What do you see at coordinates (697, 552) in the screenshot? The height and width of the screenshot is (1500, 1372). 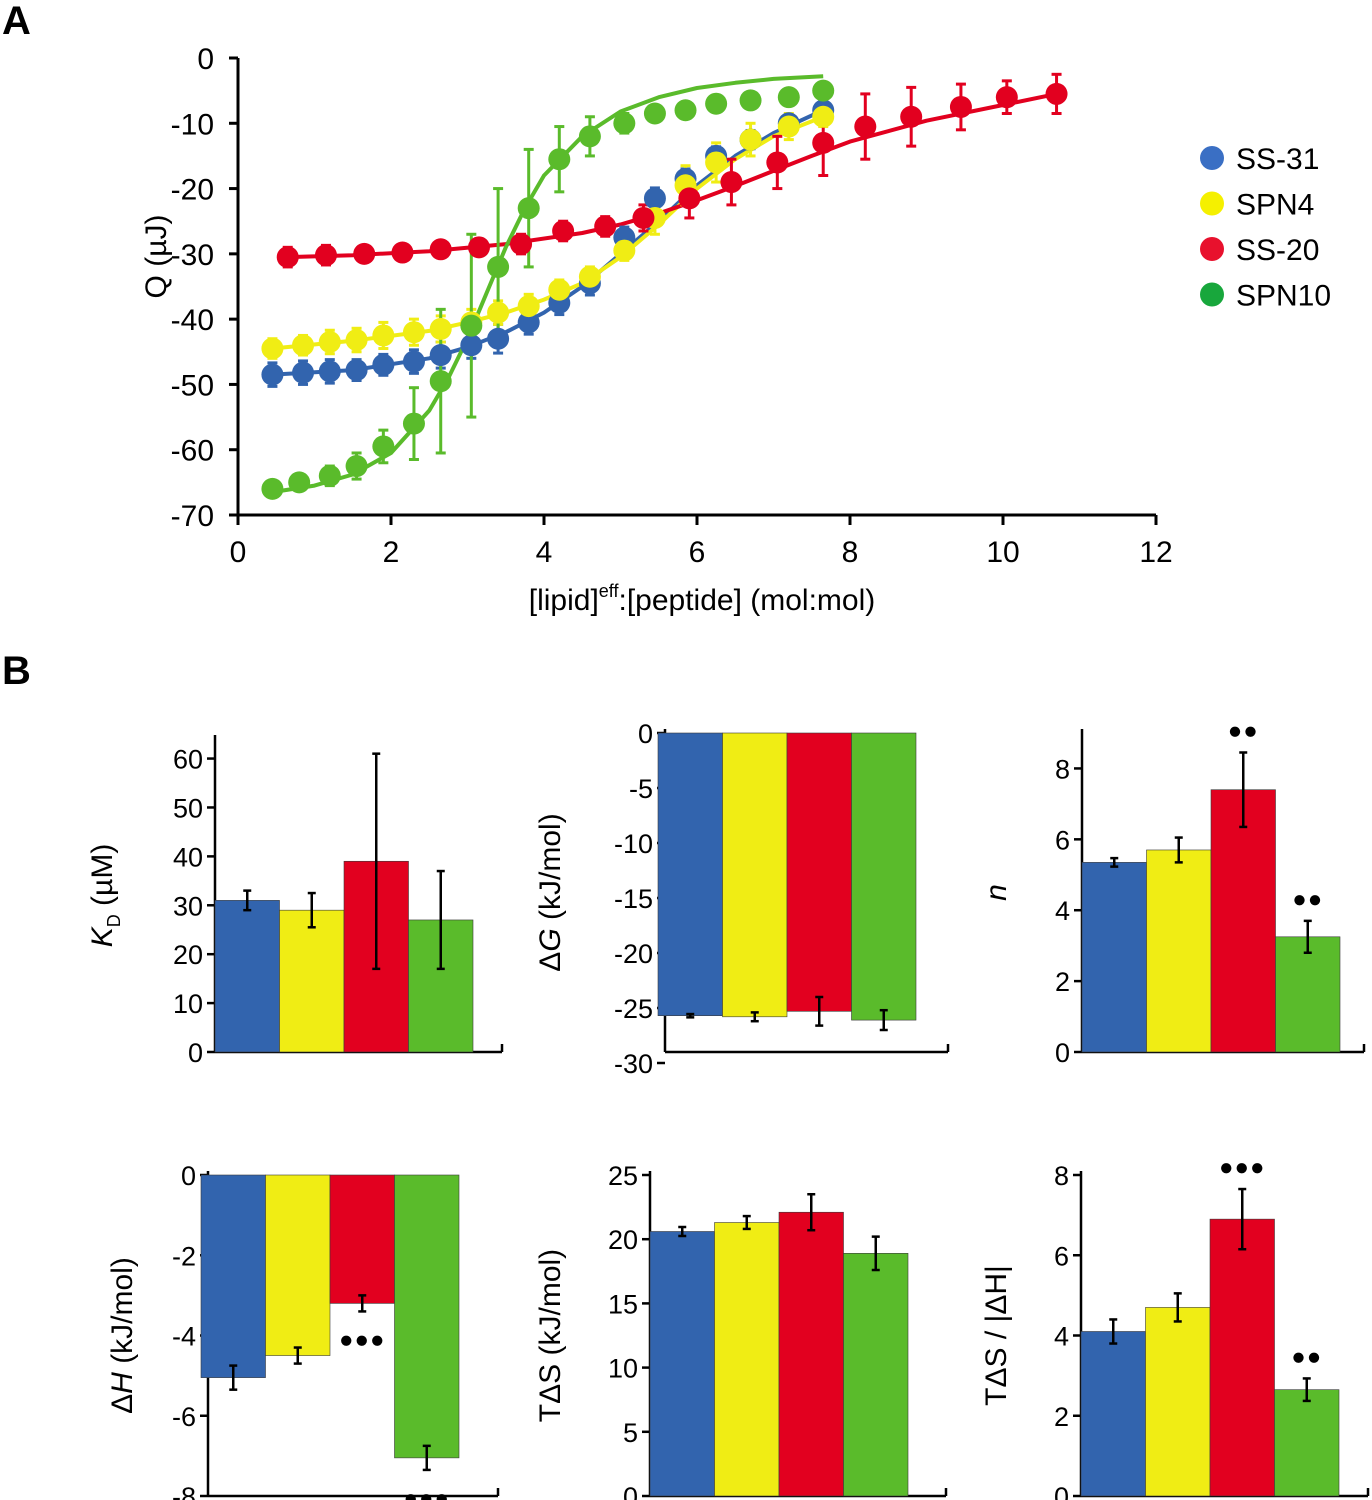 I see `x-tick-label-6: 6` at bounding box center [697, 552].